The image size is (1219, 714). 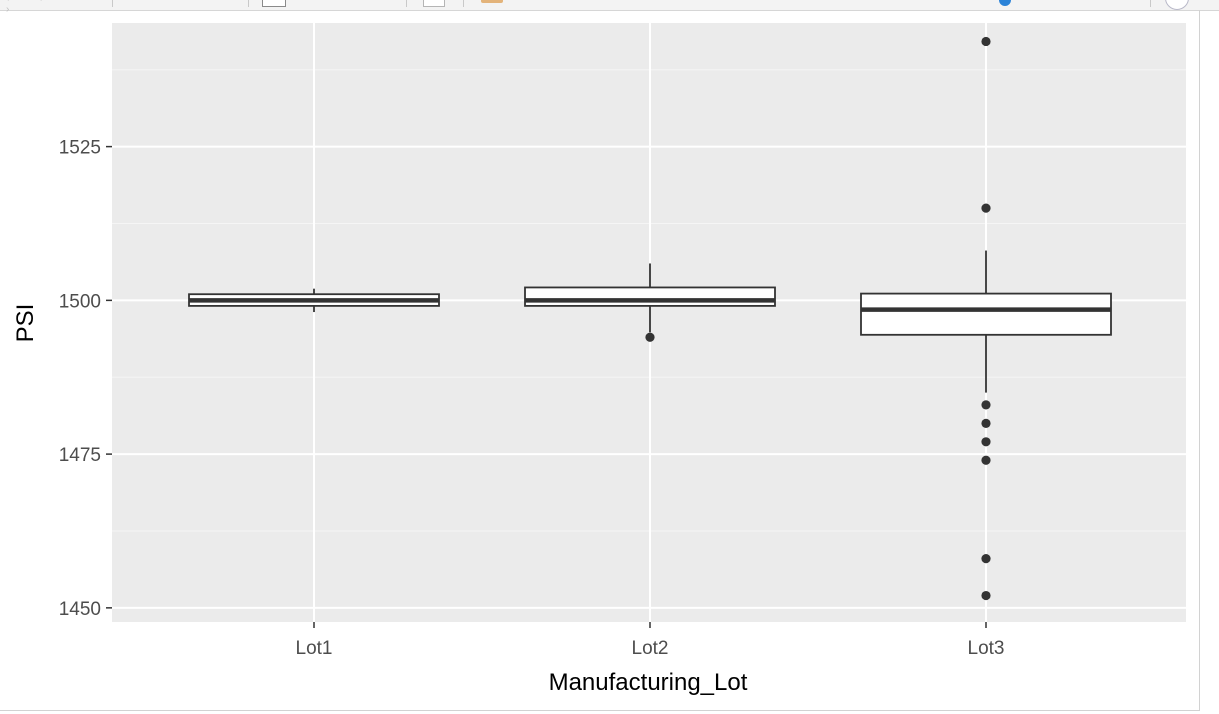 What do you see at coordinates (609, 7) in the screenshot?
I see `window-top-bar: ‹ › ›` at bounding box center [609, 7].